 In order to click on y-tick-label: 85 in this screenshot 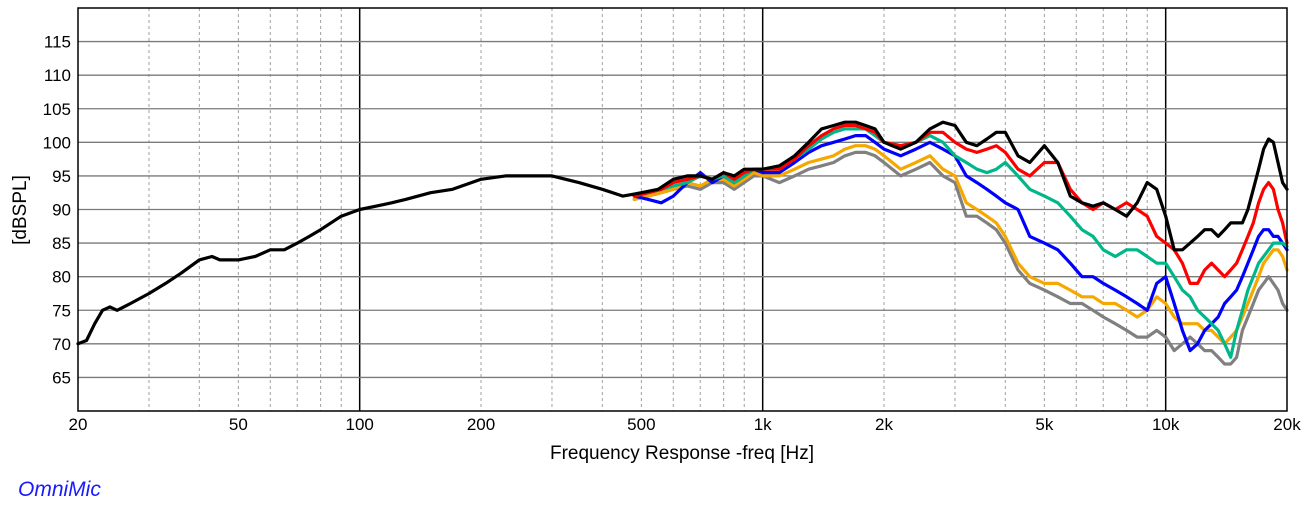, I will do `click(61, 243)`.